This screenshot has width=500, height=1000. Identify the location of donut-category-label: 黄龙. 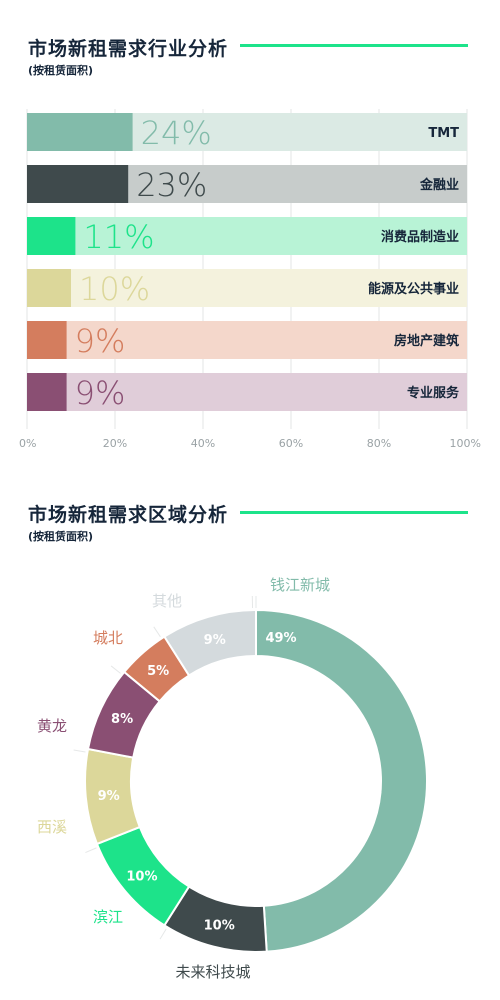
(52, 726).